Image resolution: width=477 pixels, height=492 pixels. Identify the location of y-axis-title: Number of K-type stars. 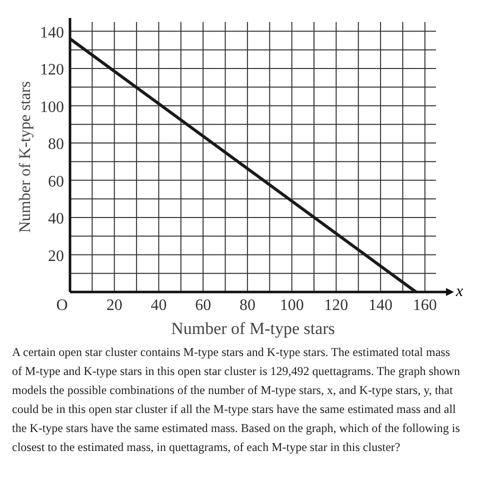
(25, 157).